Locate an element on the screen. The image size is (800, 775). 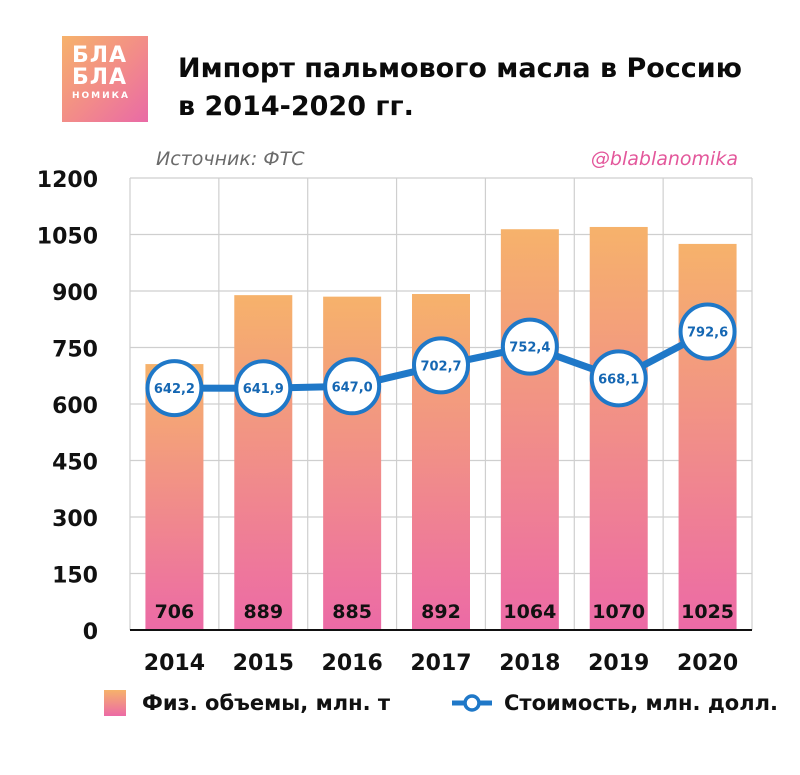
line-value-label: 647,0 is located at coordinates (352, 387).